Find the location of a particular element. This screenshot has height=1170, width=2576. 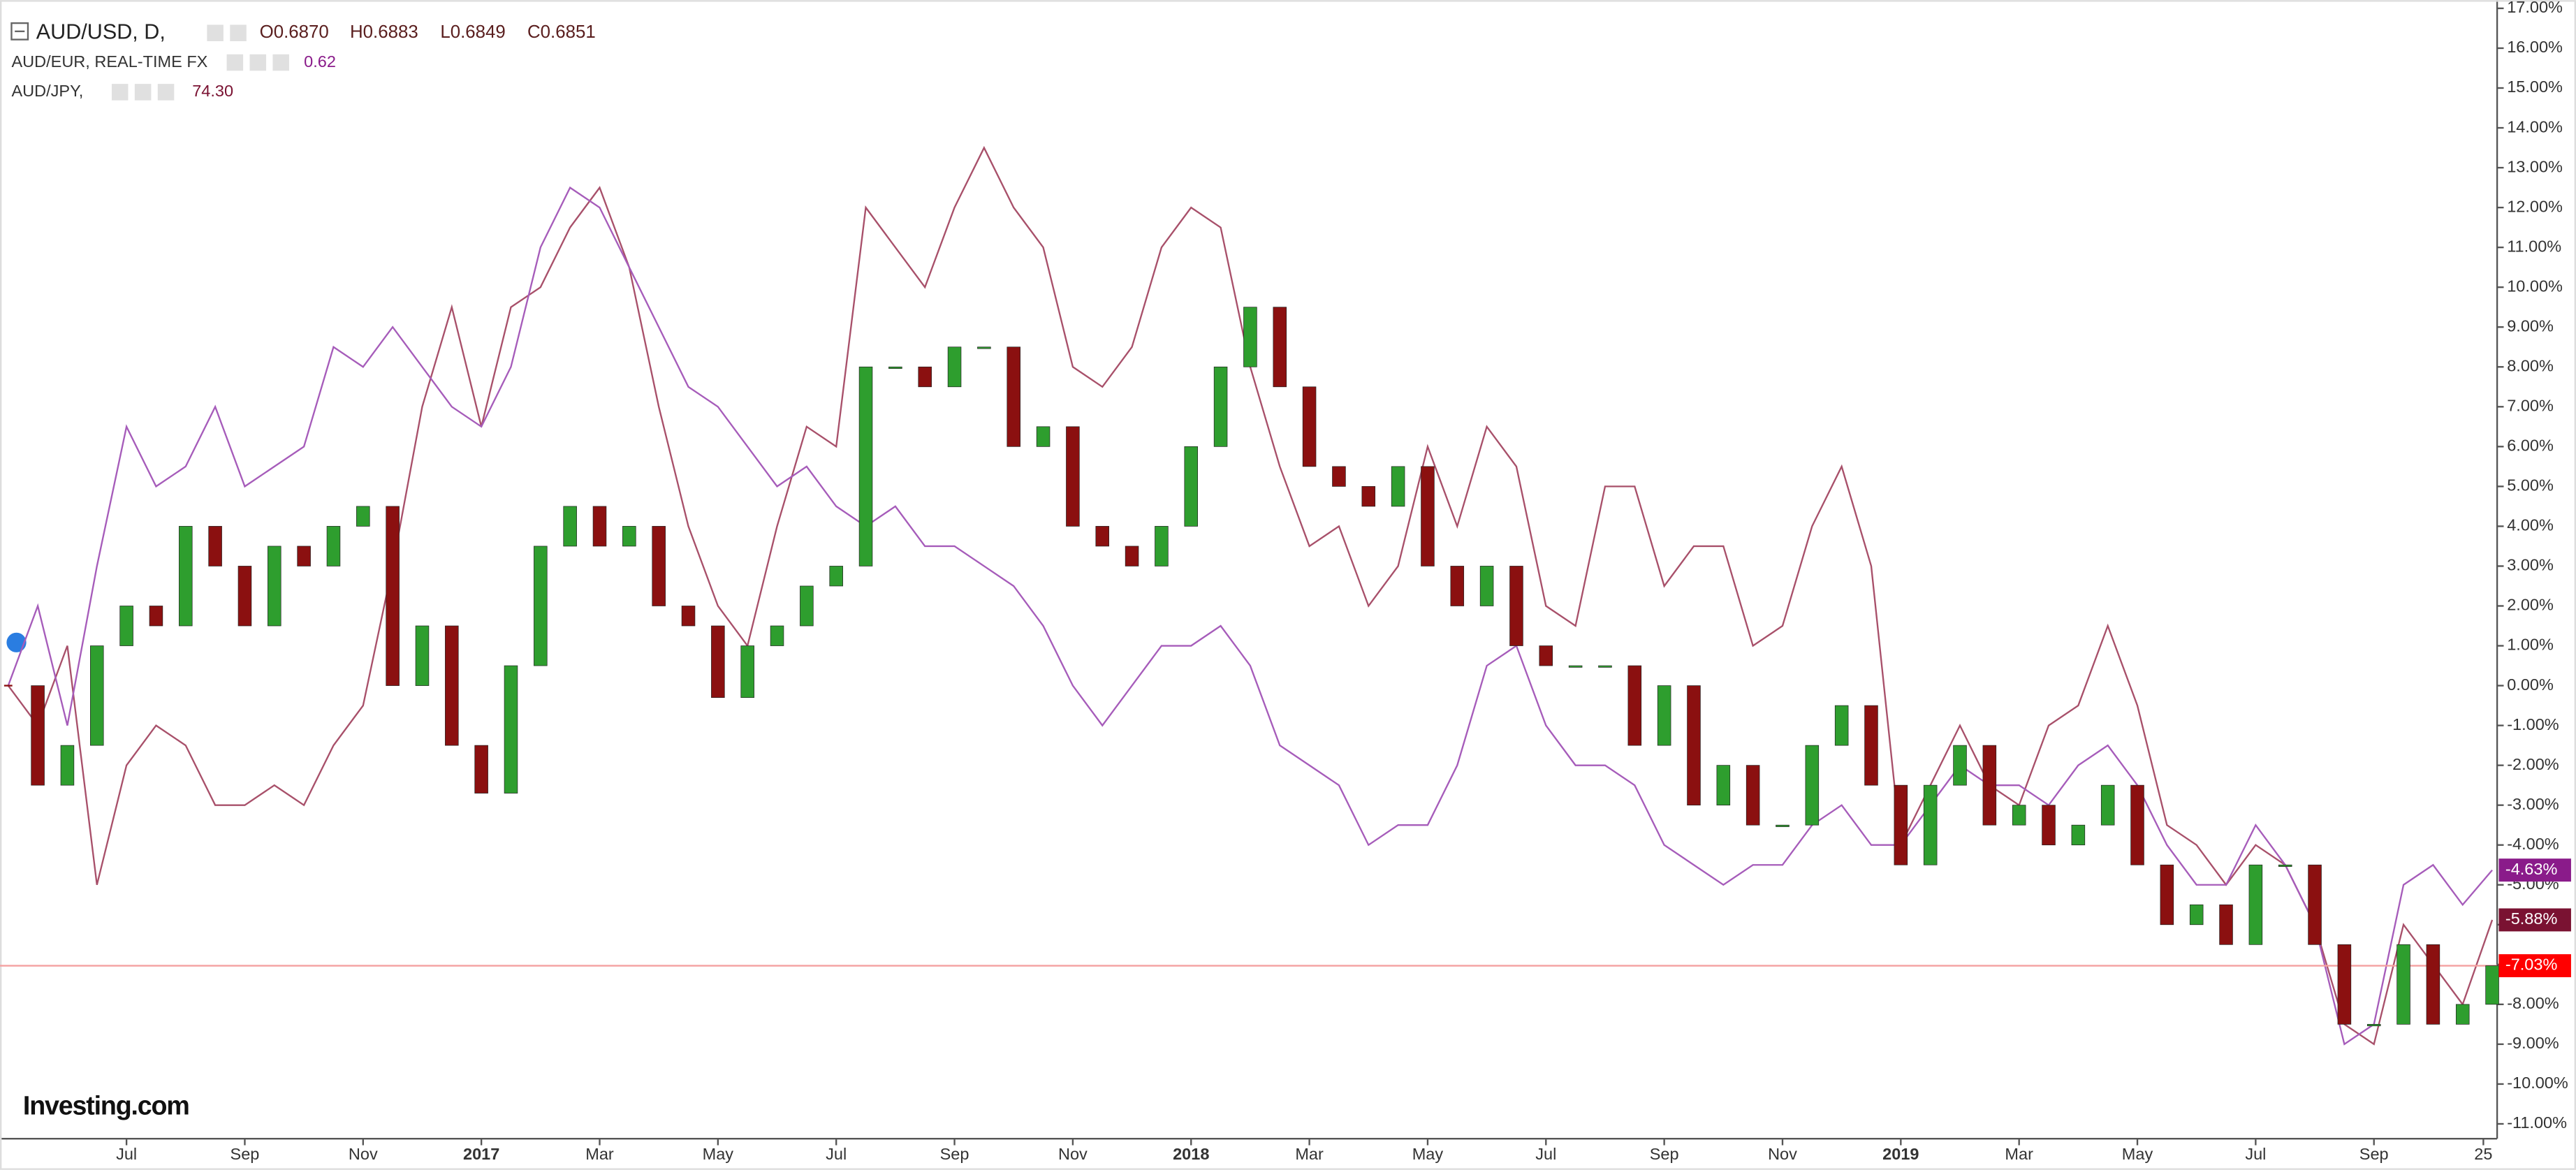

low-value: L0.6849 is located at coordinates (473, 32).